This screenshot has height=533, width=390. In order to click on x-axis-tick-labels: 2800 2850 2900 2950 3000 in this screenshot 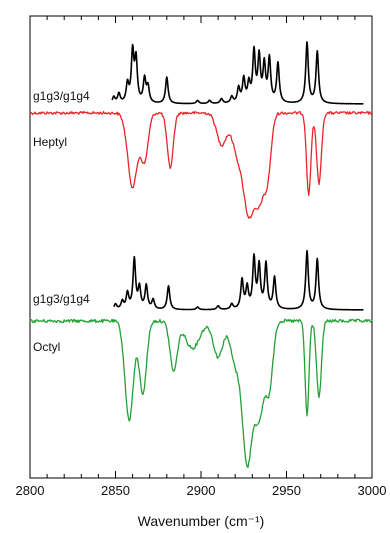, I will do `click(201, 490)`.